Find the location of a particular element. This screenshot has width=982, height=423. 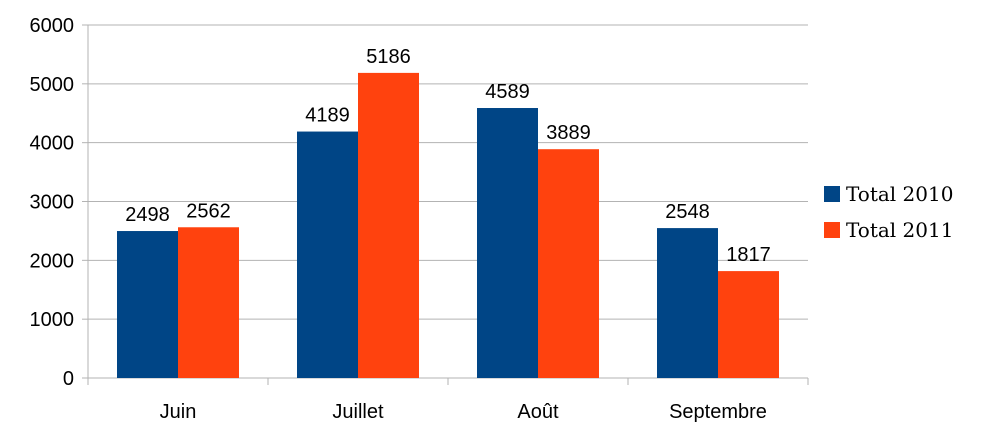

data-label: 5186 is located at coordinates (388, 57).